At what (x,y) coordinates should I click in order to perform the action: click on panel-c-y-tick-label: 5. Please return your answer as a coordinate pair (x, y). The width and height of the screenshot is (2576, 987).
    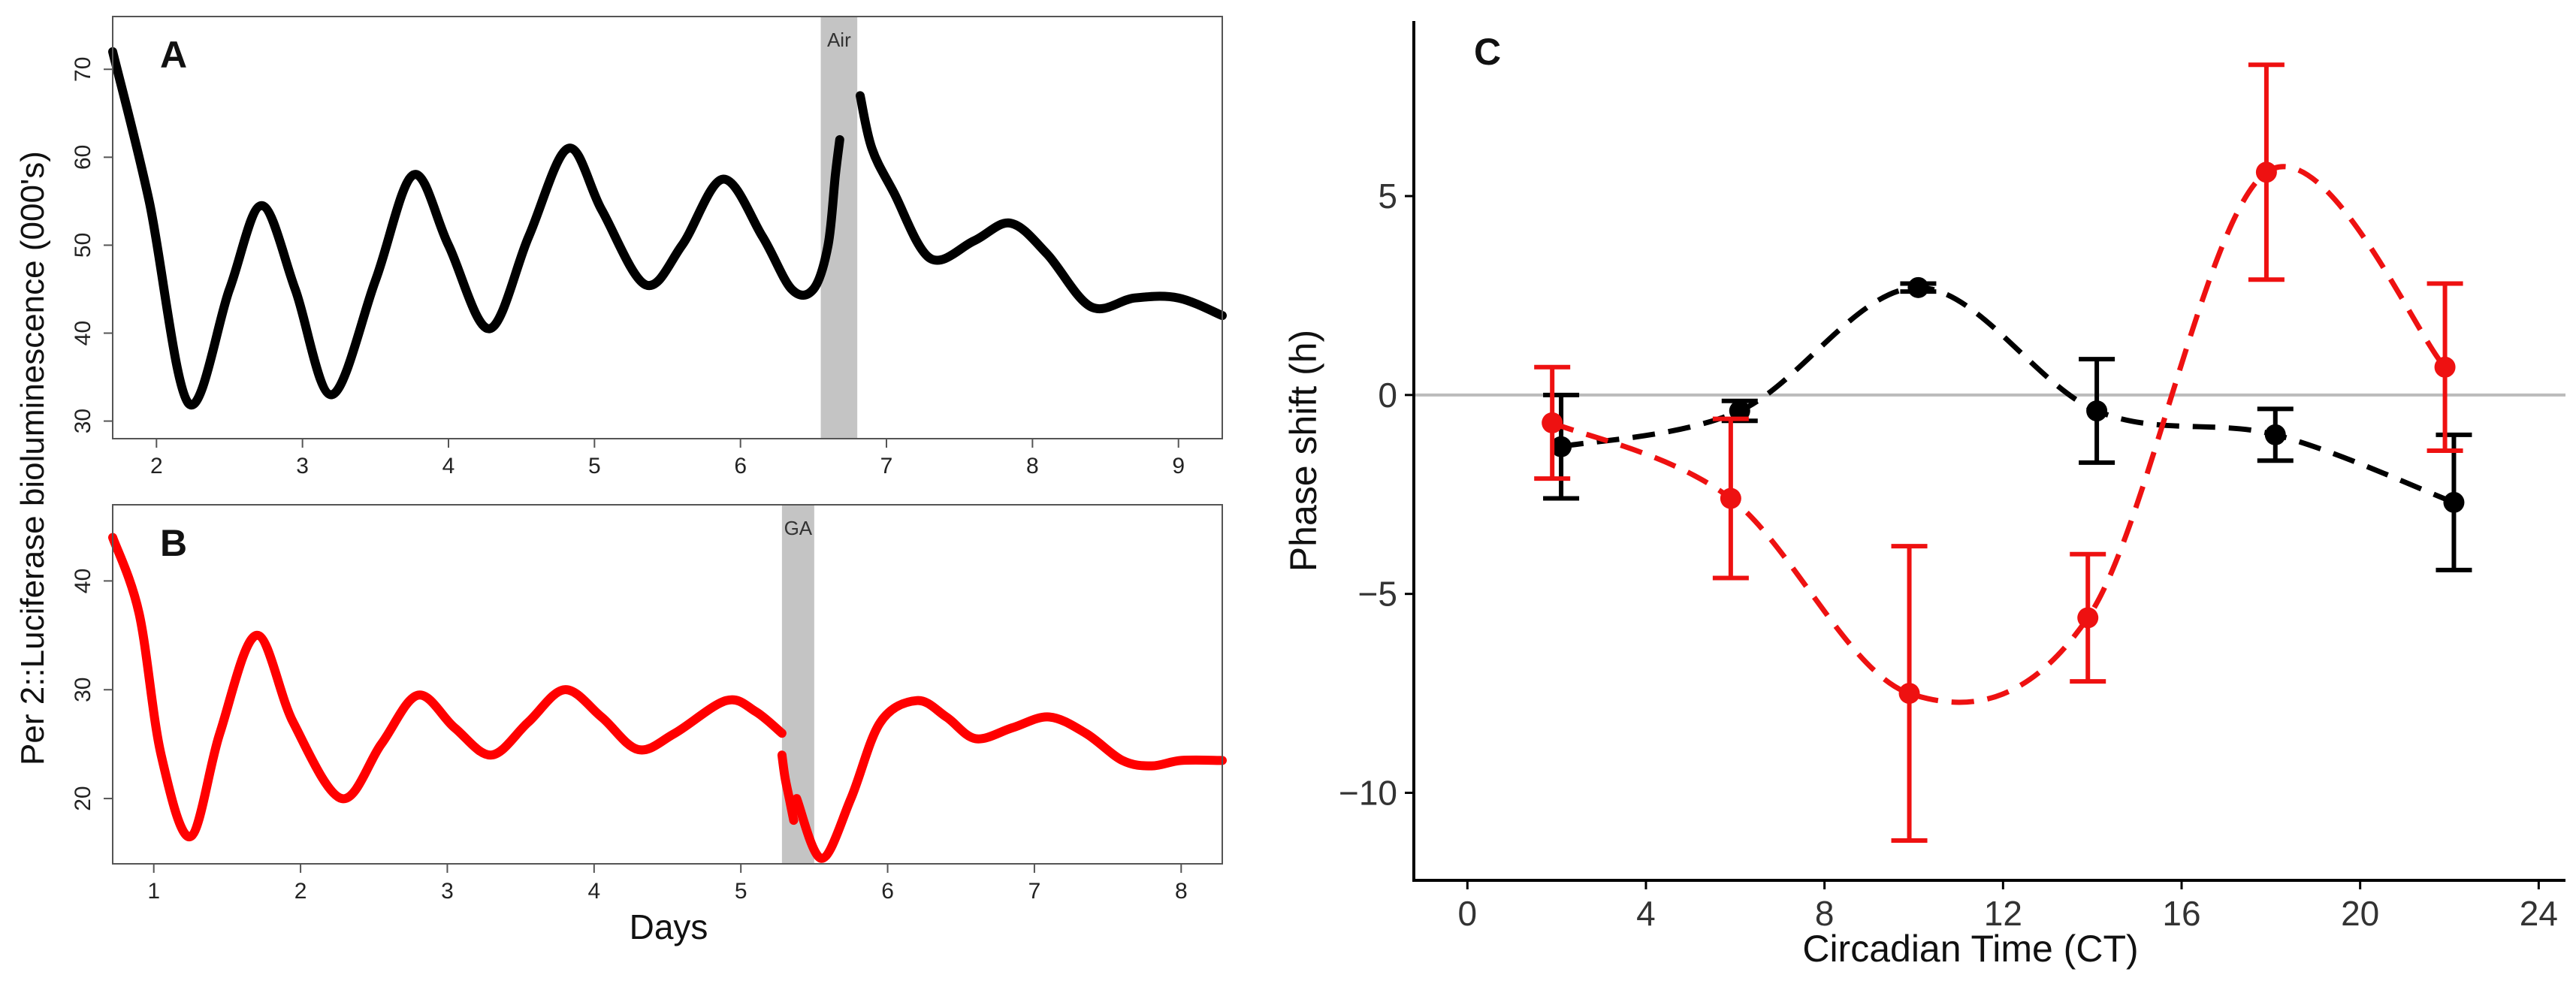
    Looking at the image, I should click on (1387, 196).